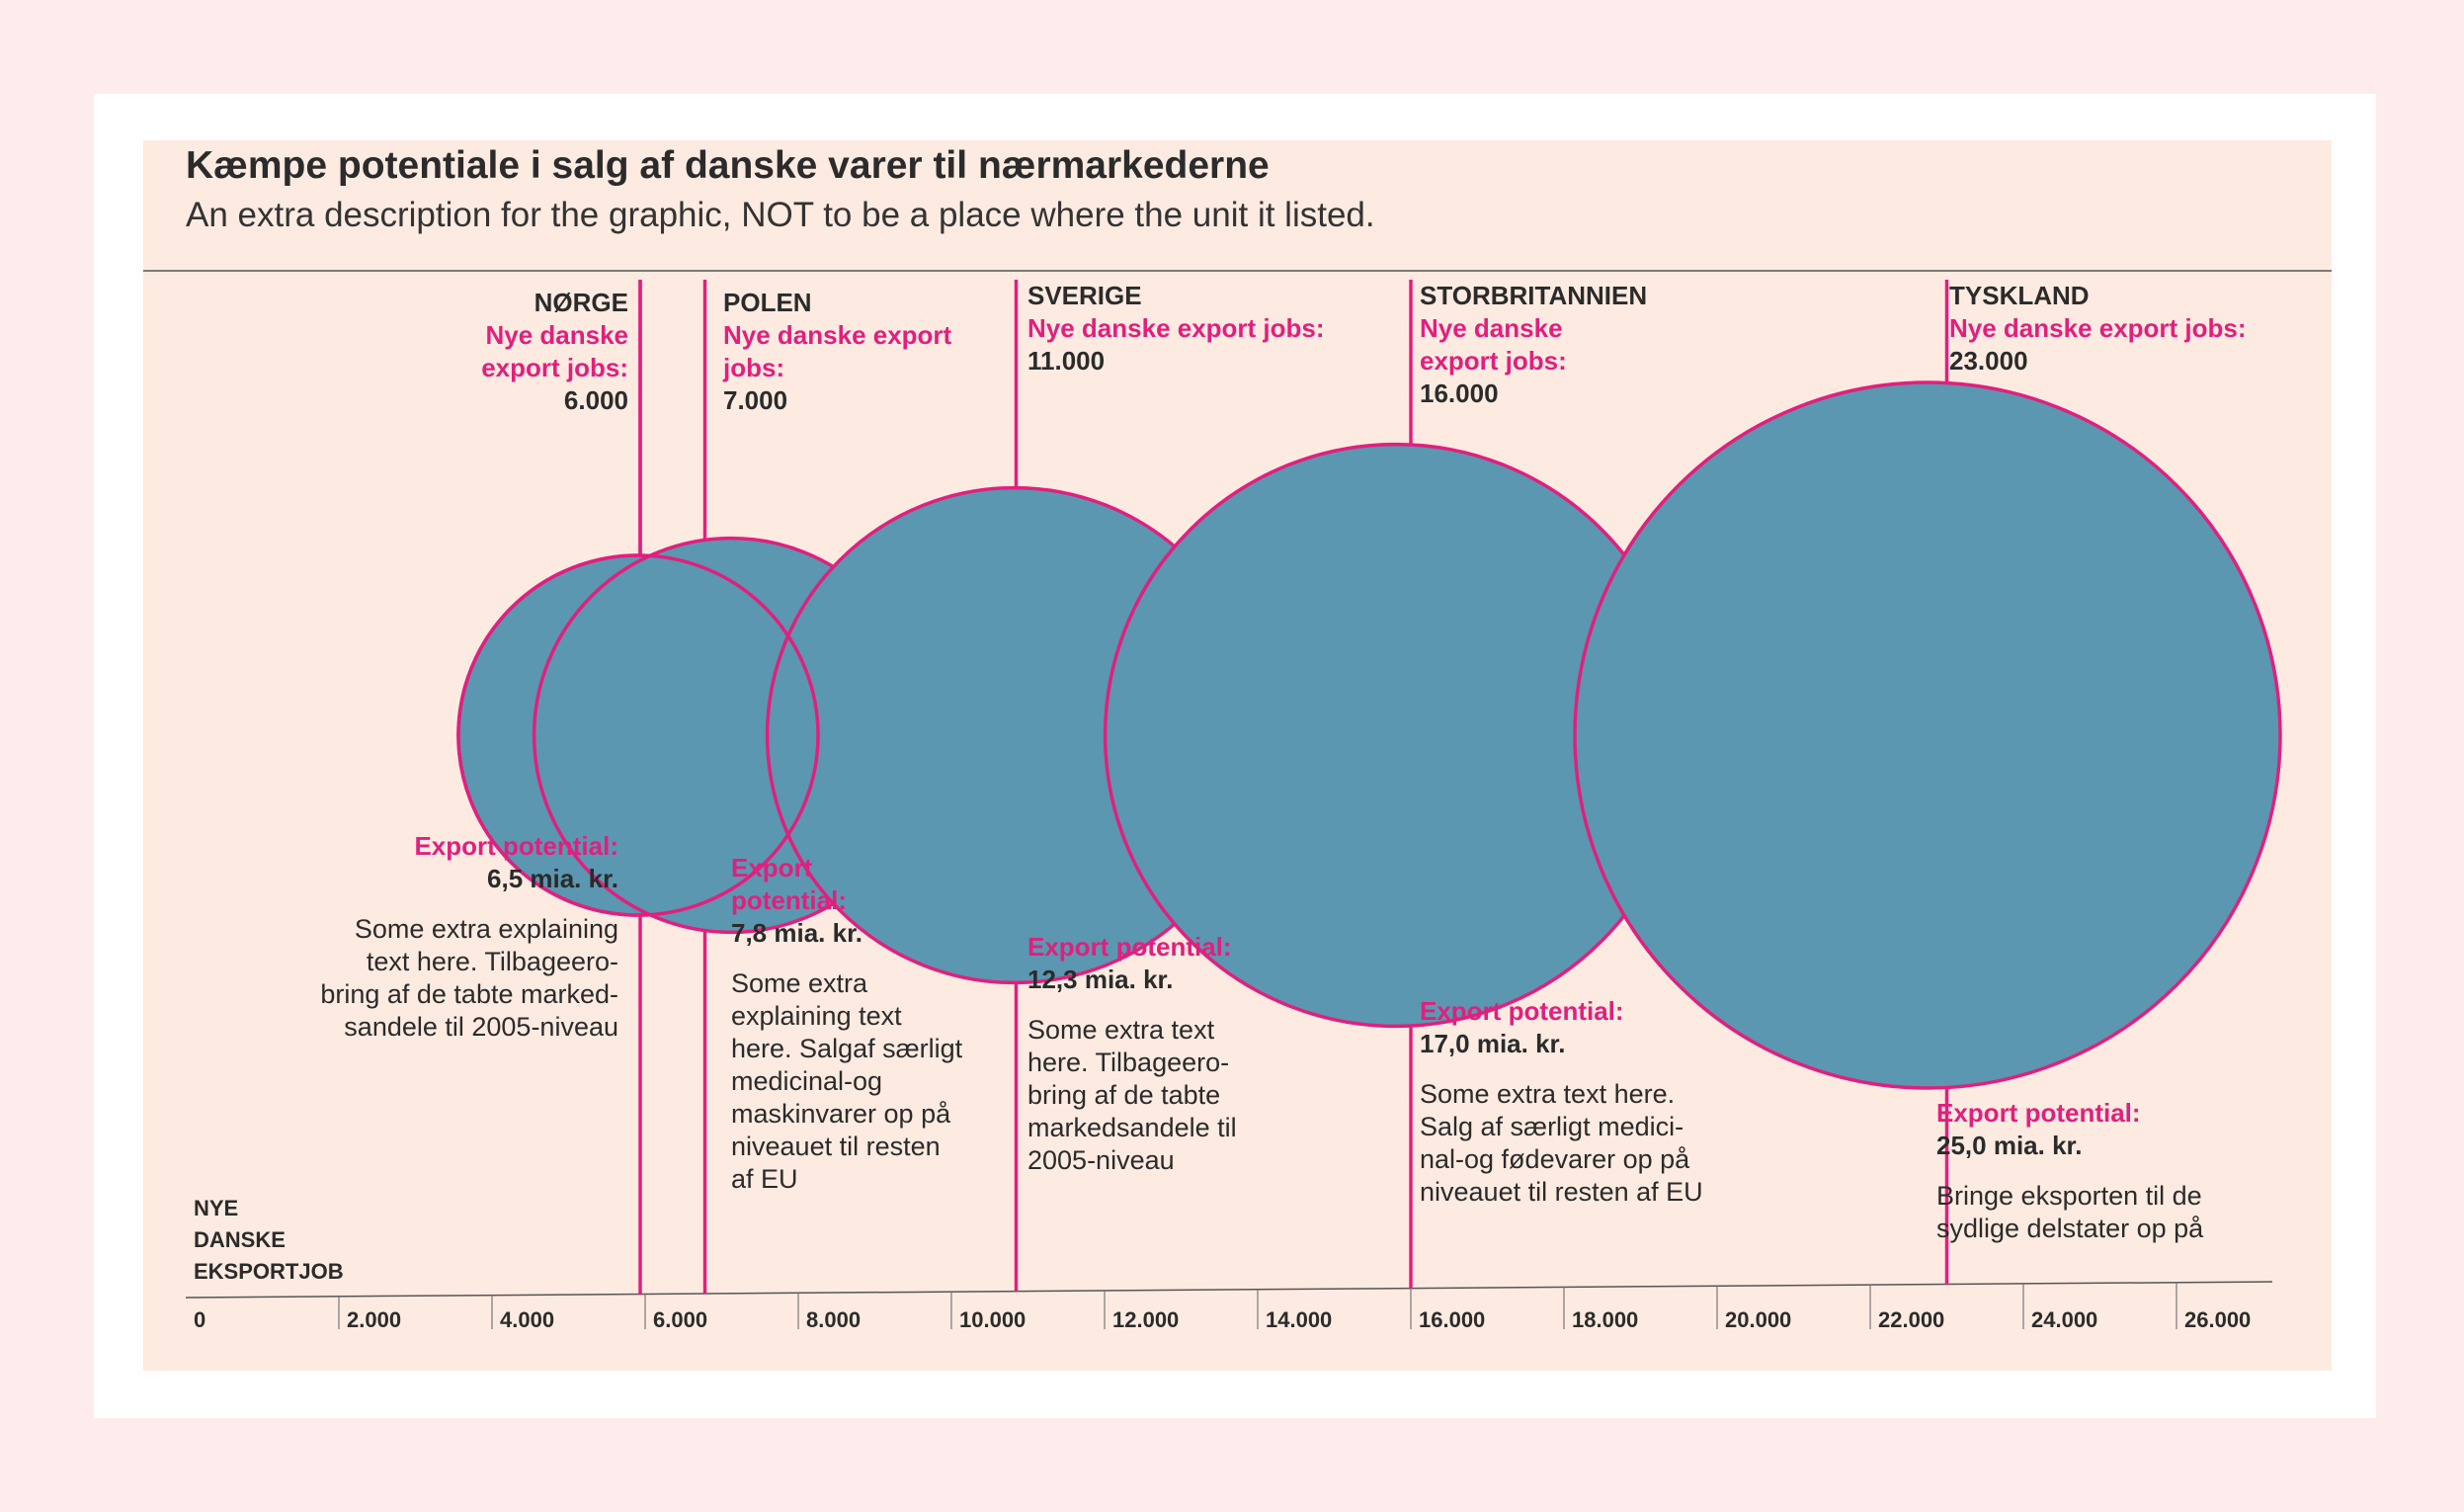 The width and height of the screenshot is (2464, 1512). Describe the element at coordinates (2009, 1145) in the screenshot. I see `potential-value: 25,0 mia. kr.` at that location.